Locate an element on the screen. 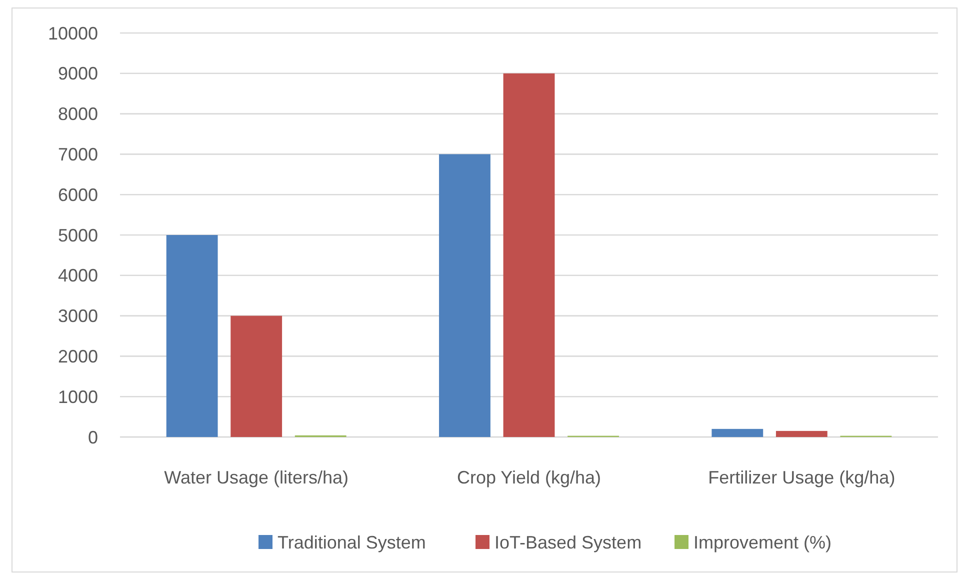 Image resolution: width=969 pixels, height=579 pixels. y-tick-label: 5000 is located at coordinates (78, 235).